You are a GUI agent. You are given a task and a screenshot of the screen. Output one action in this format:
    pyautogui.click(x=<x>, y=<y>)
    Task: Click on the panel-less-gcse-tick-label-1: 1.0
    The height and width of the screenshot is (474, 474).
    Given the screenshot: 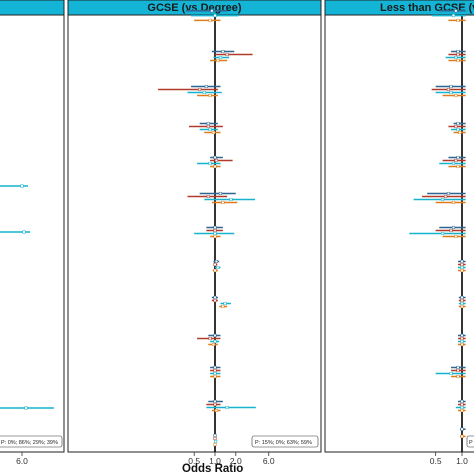 What is the action you would take?
    pyautogui.click(x=462, y=461)
    